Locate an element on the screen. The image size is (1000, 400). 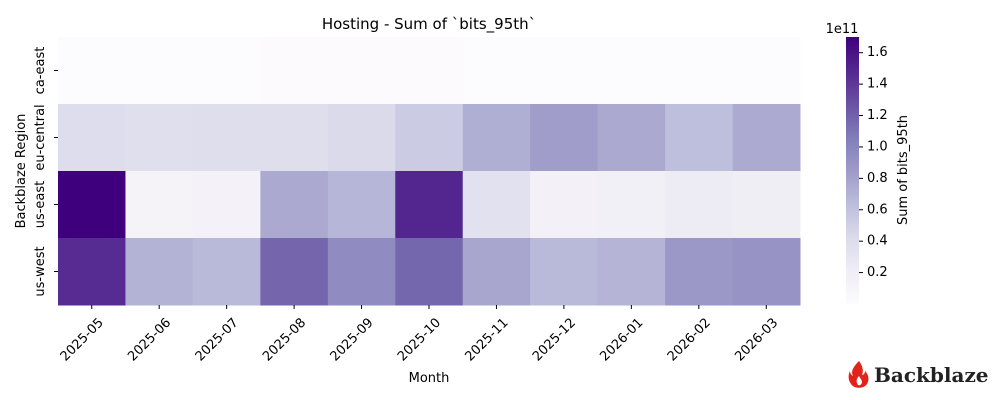
logo-text: Backblaze is located at coordinates (931, 375).